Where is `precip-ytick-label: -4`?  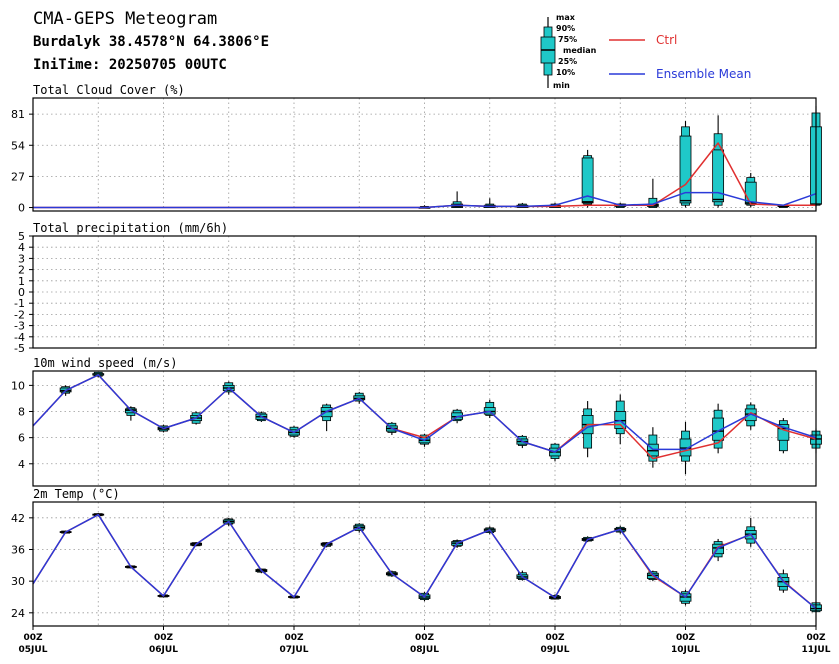
precip-ytick-label: -4 is located at coordinates (19, 337).